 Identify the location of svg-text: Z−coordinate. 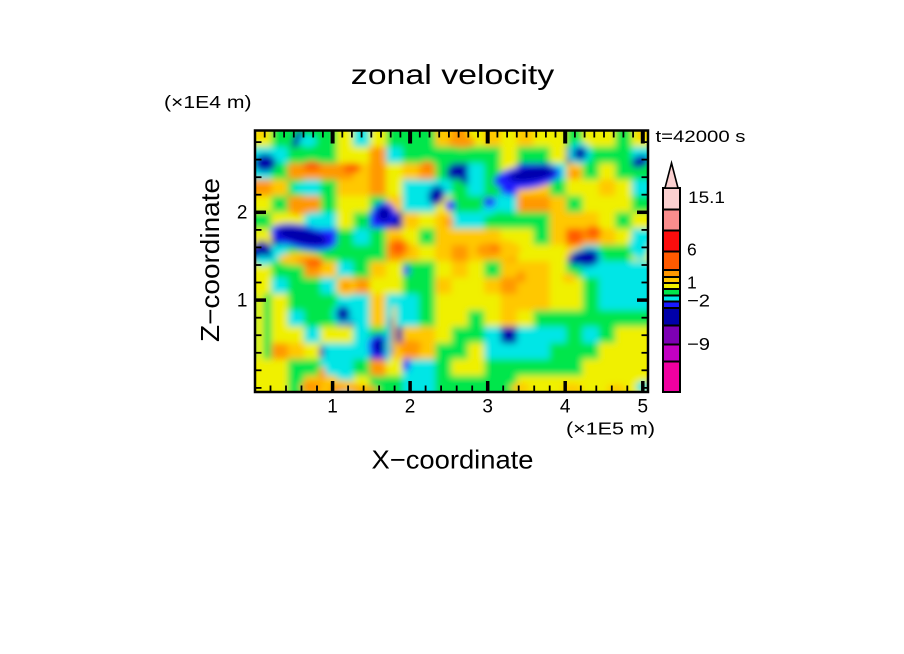
(210, 260).